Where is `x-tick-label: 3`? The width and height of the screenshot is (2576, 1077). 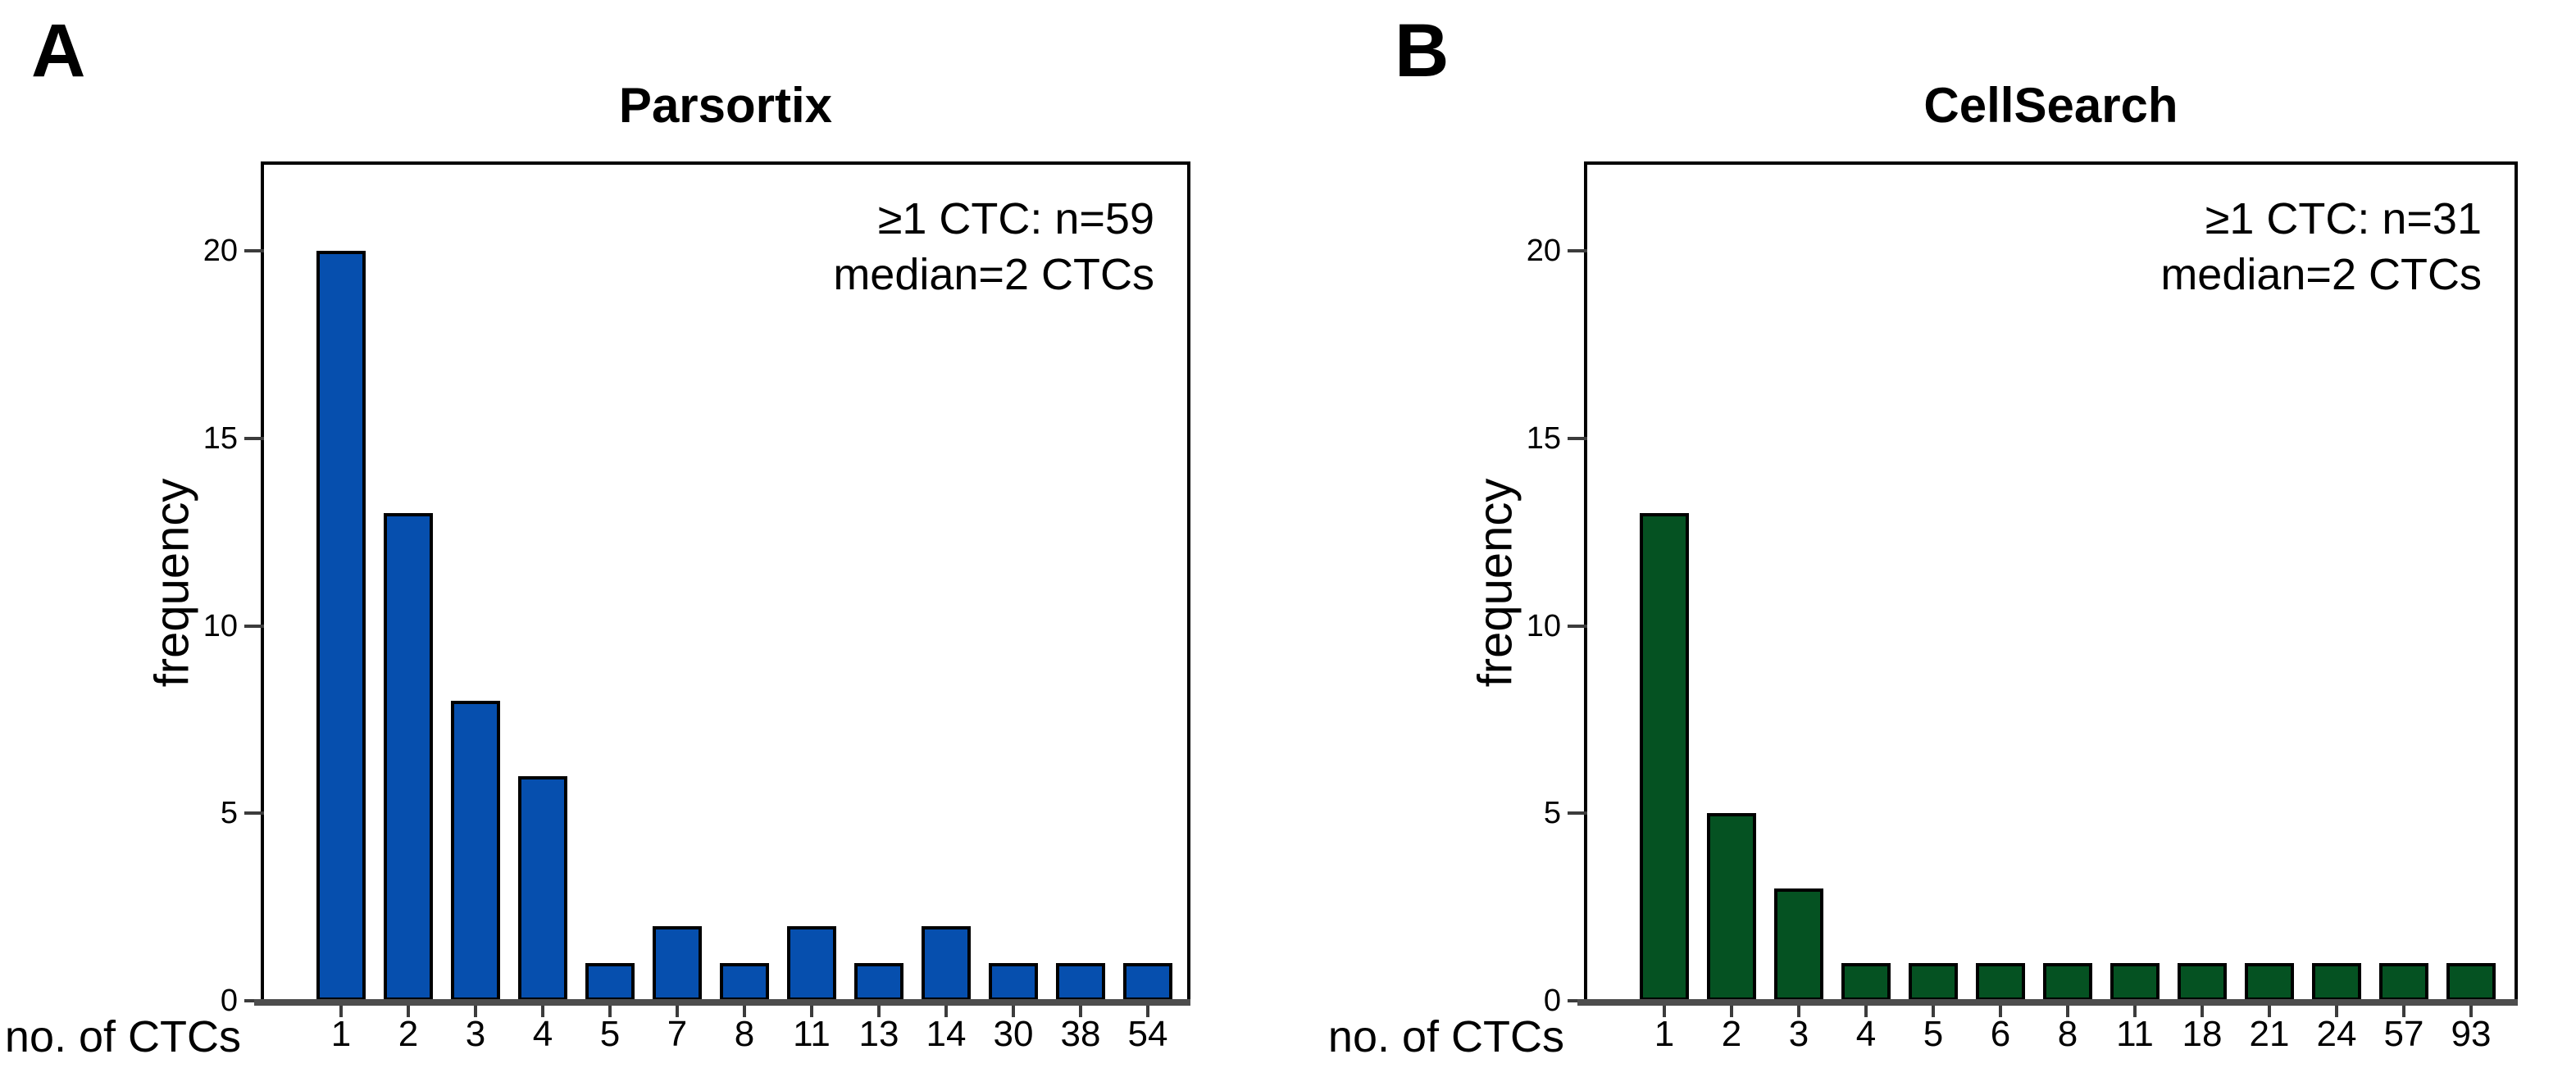
x-tick-label: 3 is located at coordinates (476, 1034).